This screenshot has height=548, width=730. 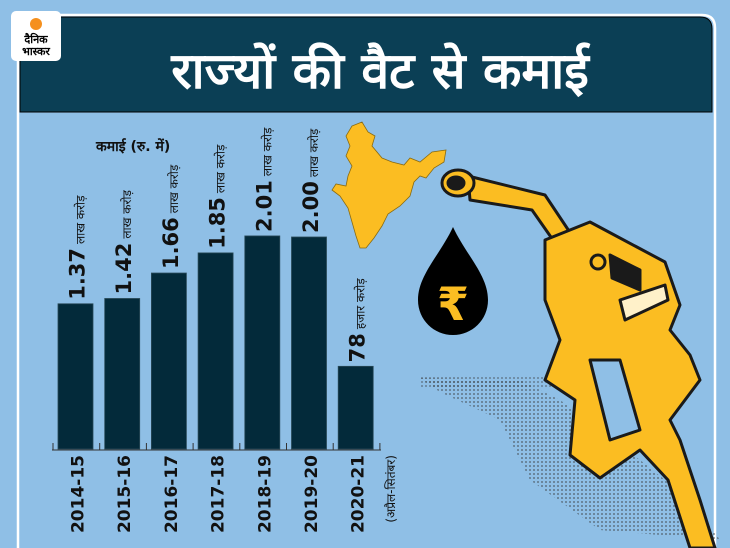 What do you see at coordinates (171, 243) in the screenshot?
I see `data-label-value: 1.66` at bounding box center [171, 243].